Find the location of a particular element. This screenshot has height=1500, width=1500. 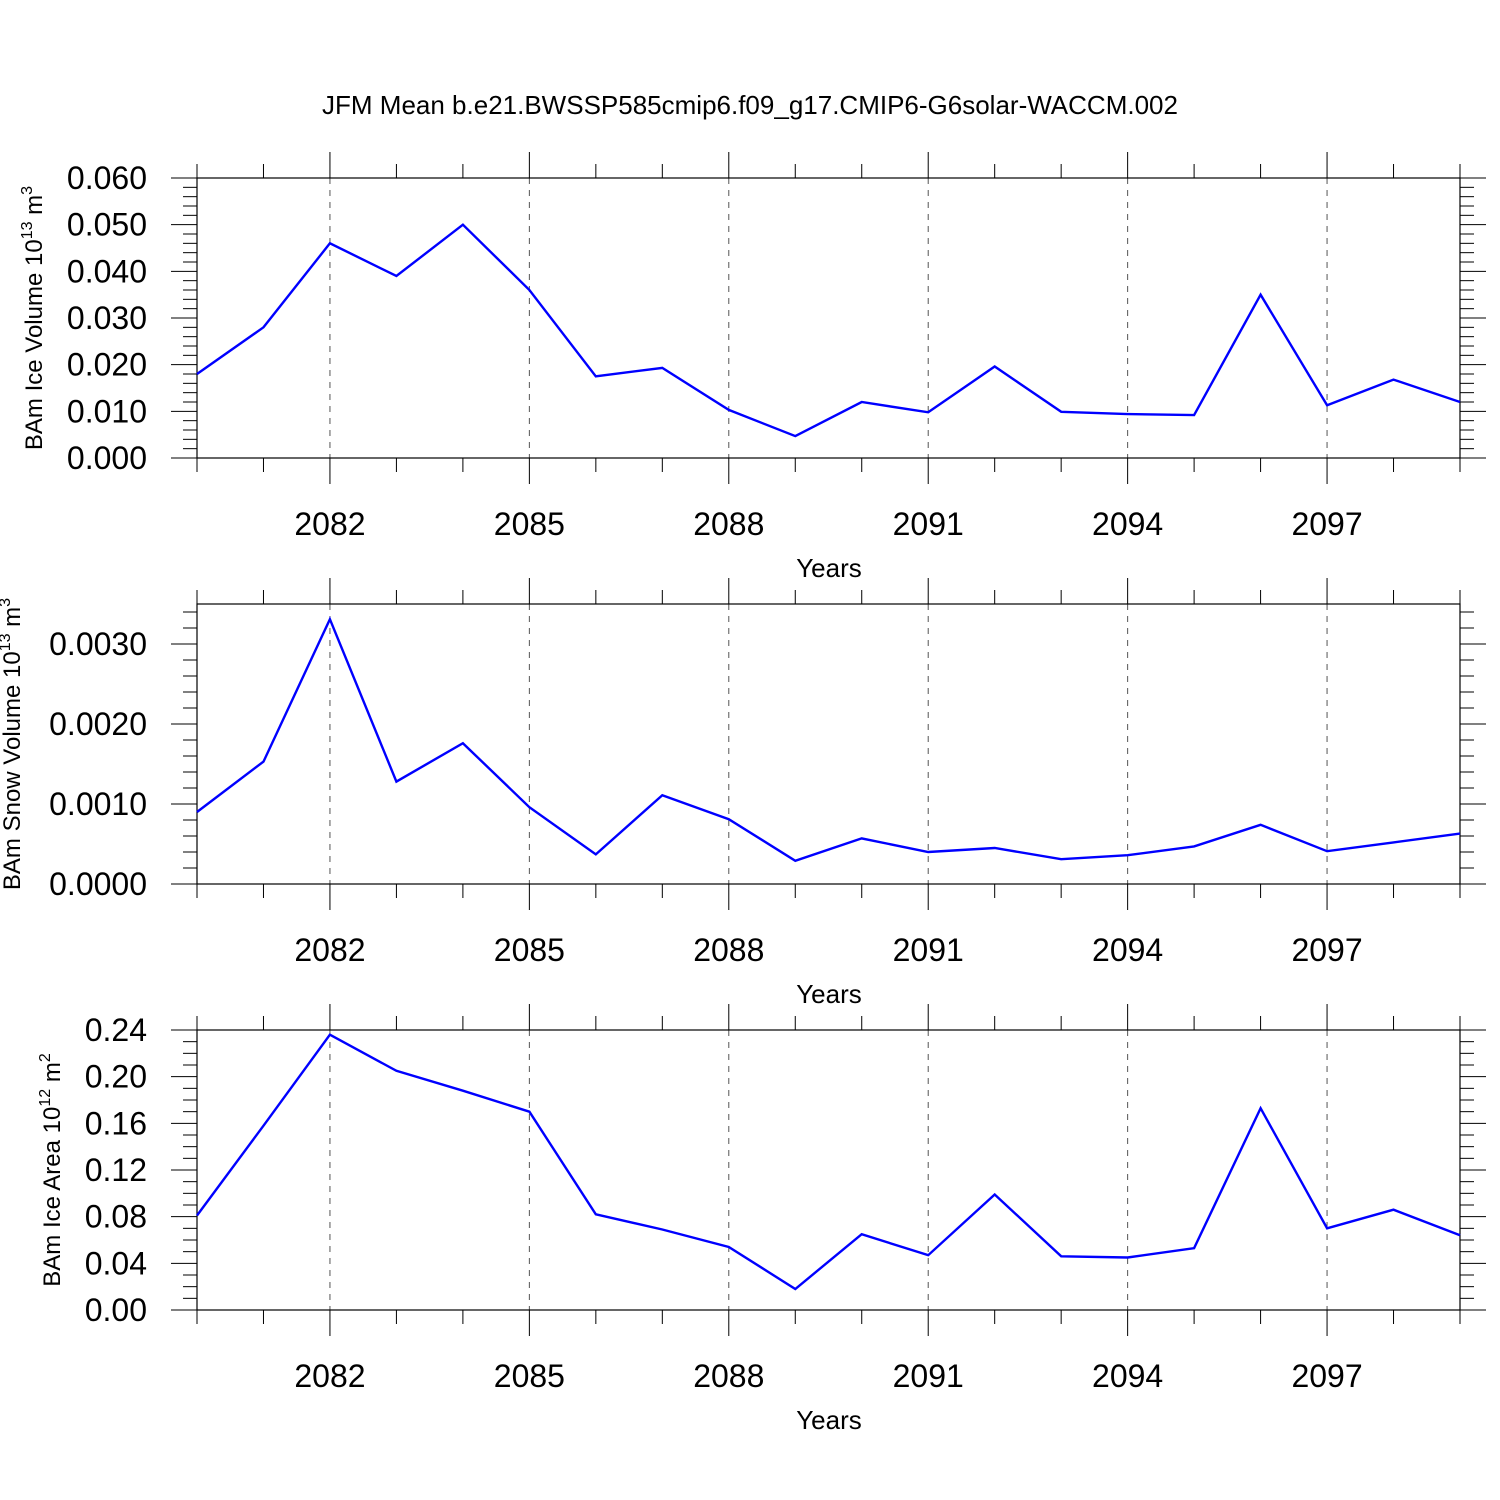

y-axis-label: BAm Ice Volume 1013 m3 is located at coordinates (33, 318).